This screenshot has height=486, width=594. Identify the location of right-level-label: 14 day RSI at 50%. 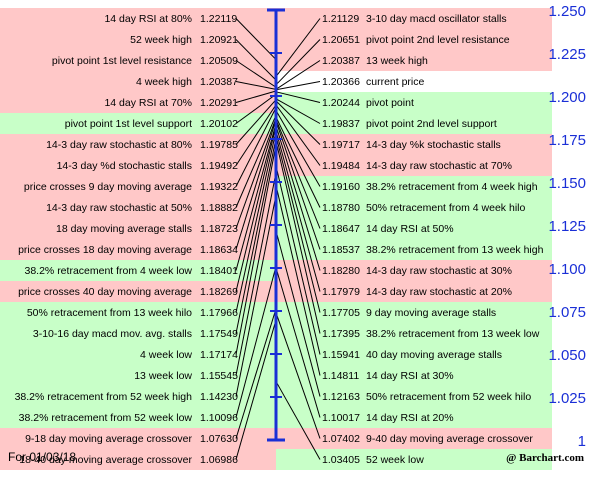
(410, 229).